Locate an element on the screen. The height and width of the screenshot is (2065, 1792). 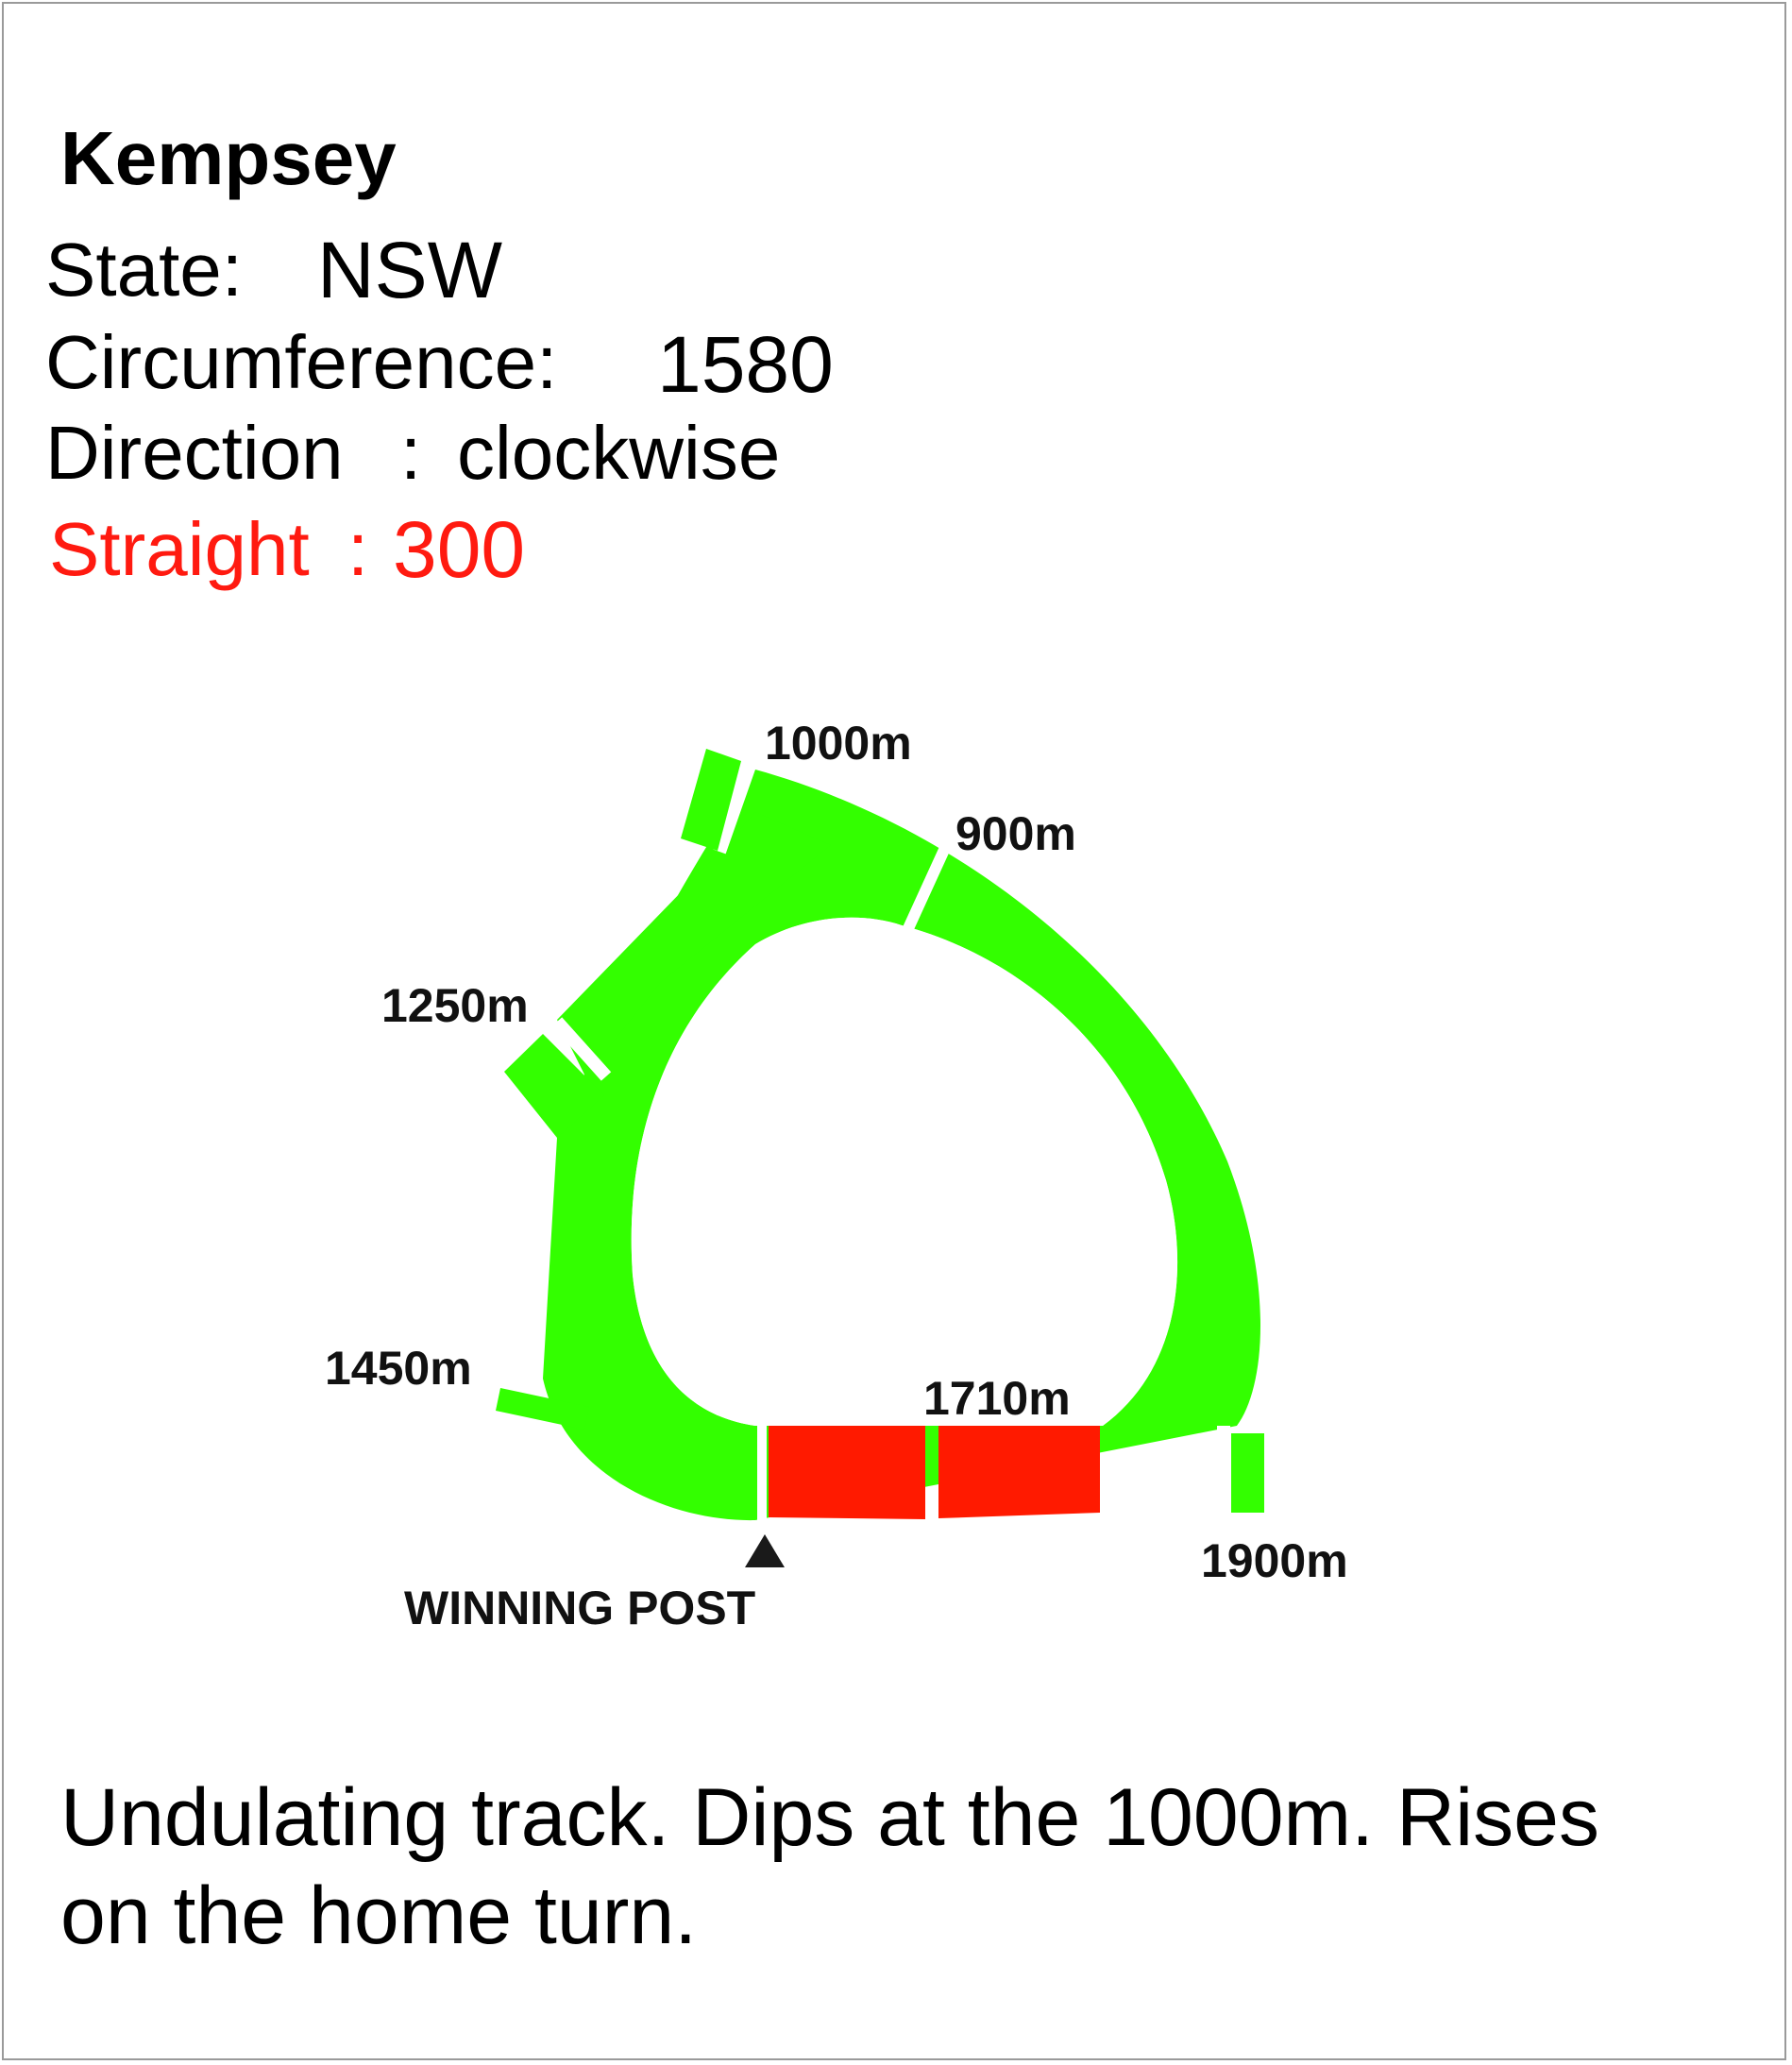
winning-post-arrow-icon is located at coordinates (765, 1551).